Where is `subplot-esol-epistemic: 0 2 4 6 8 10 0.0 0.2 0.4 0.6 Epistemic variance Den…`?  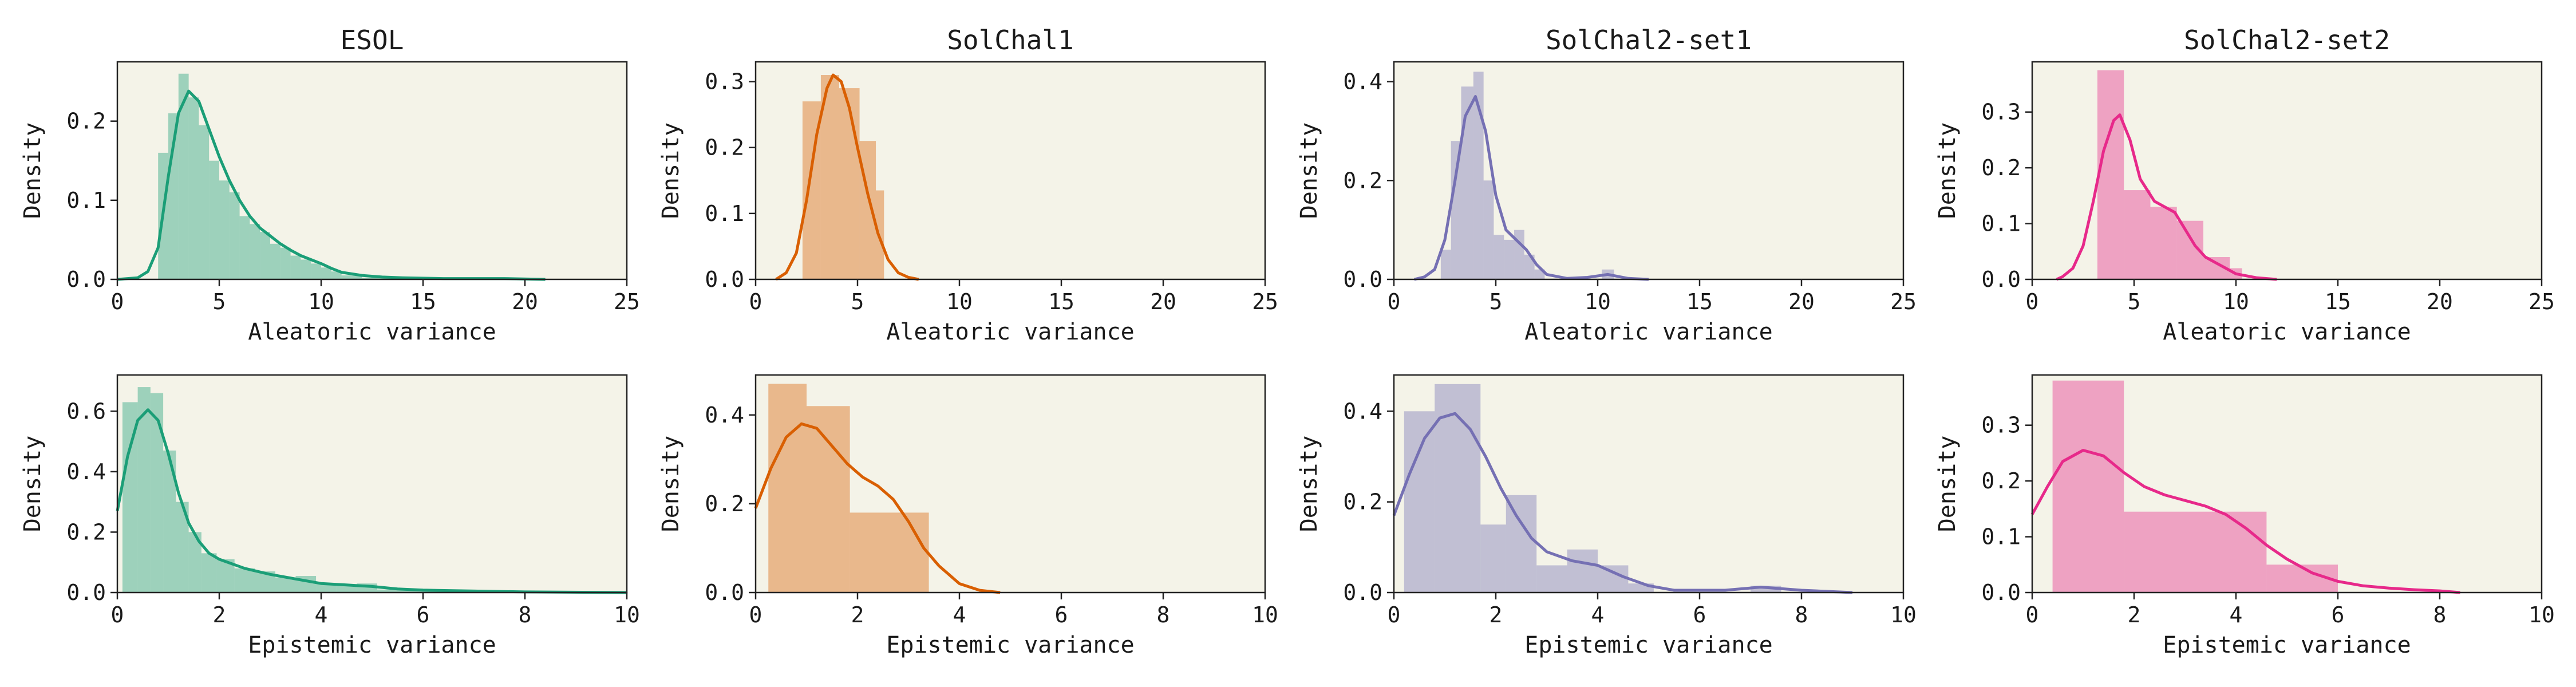 subplot-esol-epistemic: 0 2 4 6 8 10 0.0 0.2 0.4 0.6 Epistemic variance Den… is located at coordinates (329, 516).